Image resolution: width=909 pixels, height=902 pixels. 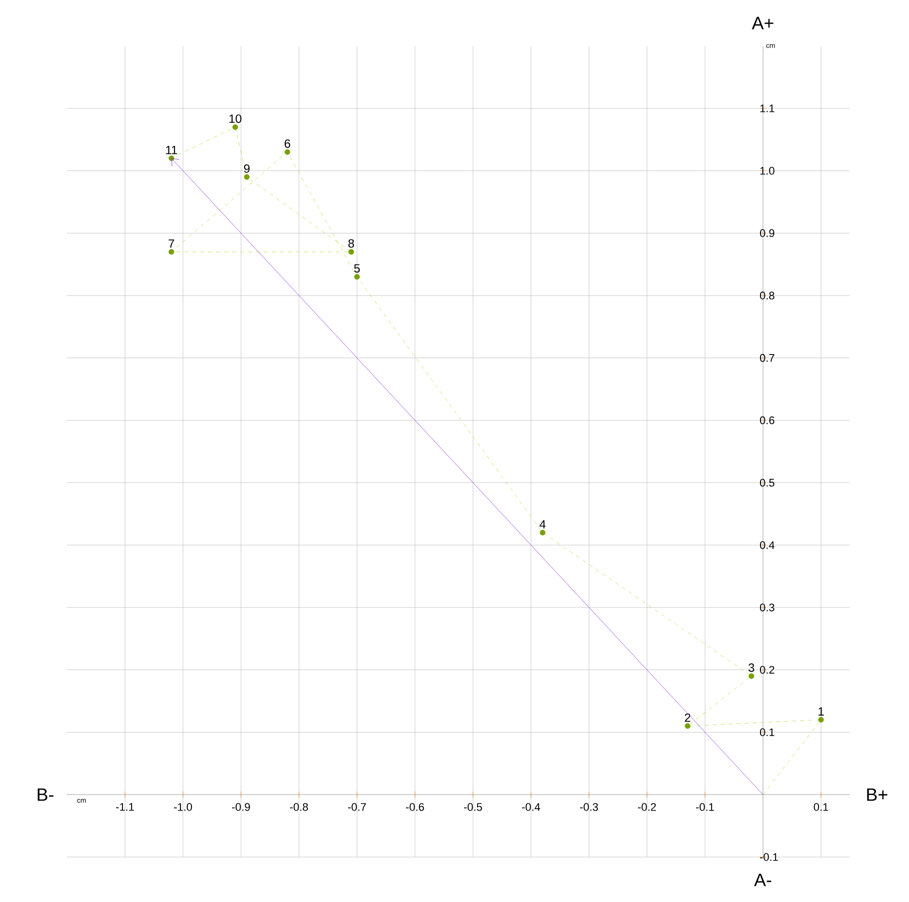 What do you see at coordinates (767, 233) in the screenshot?
I see `y-tick-label: 0.9` at bounding box center [767, 233].